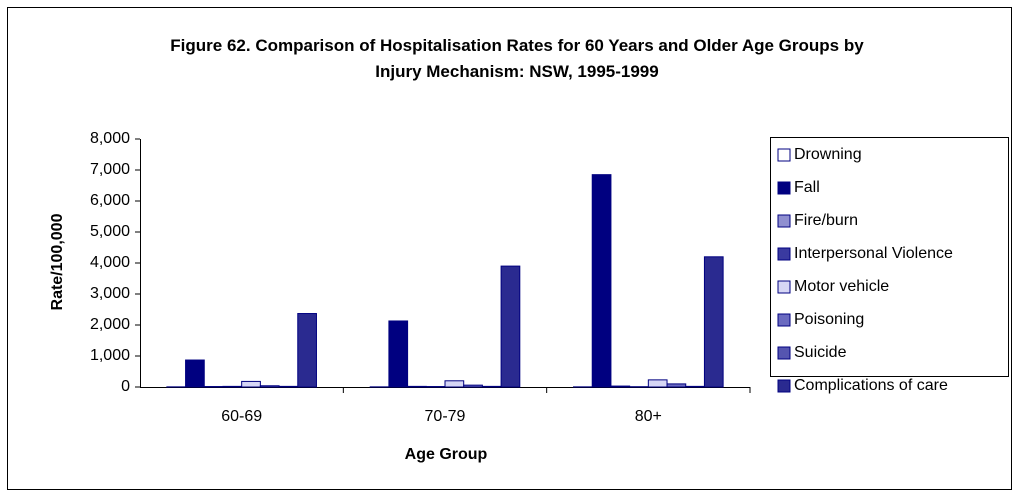 This screenshot has width=1019, height=497. I want to click on y-tick-label: 7,000, so click(110, 169).